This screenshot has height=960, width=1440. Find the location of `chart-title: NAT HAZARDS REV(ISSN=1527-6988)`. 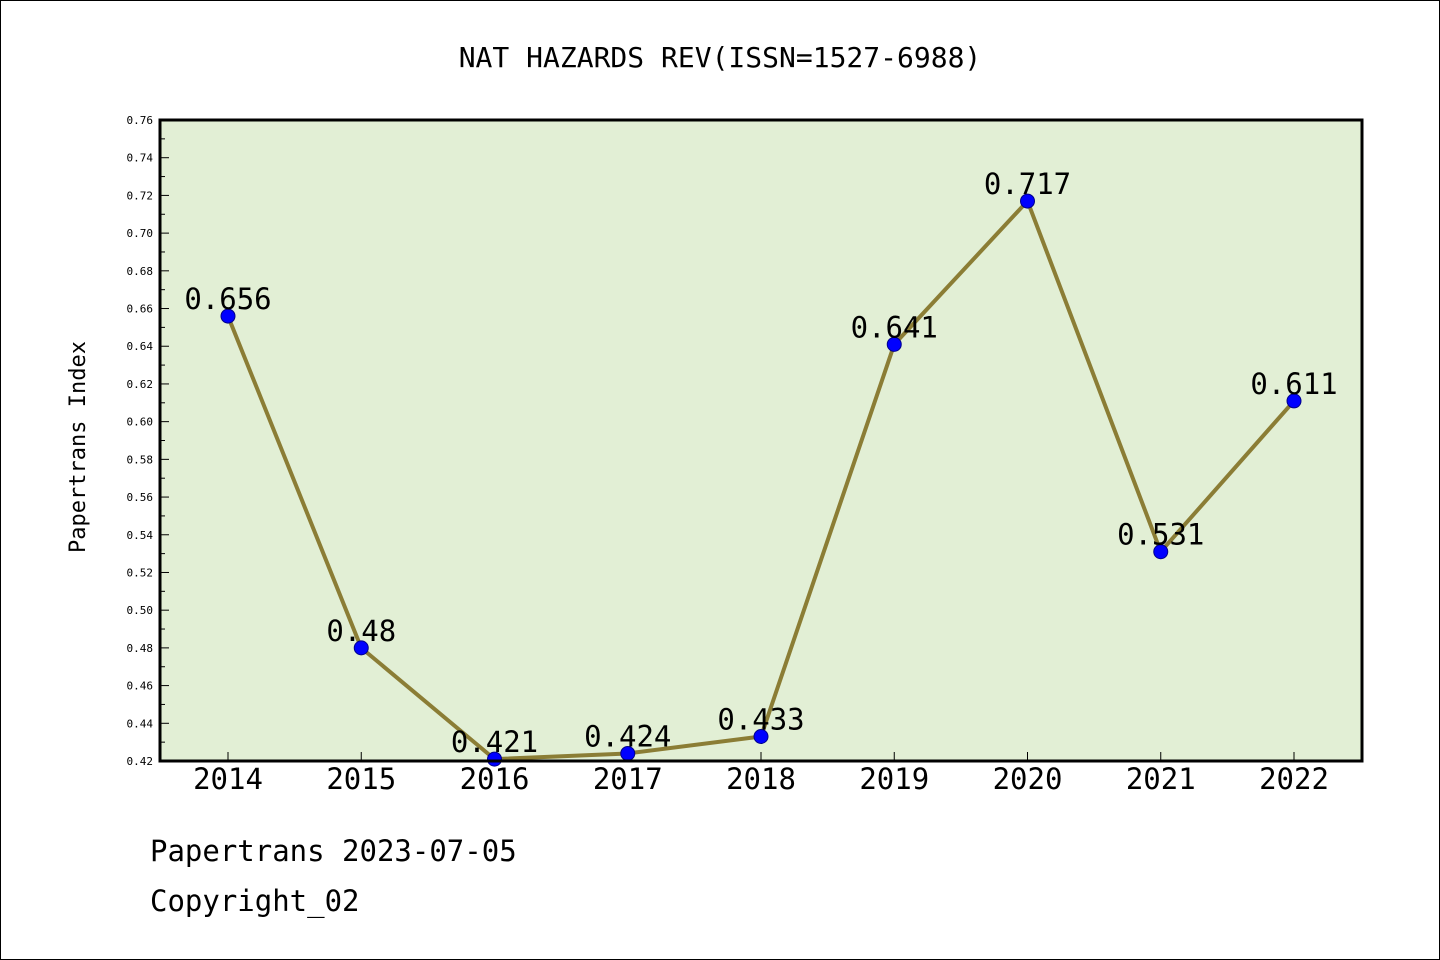

chart-title: NAT HAZARDS REV(ISSN=1527-6988) is located at coordinates (720, 57).